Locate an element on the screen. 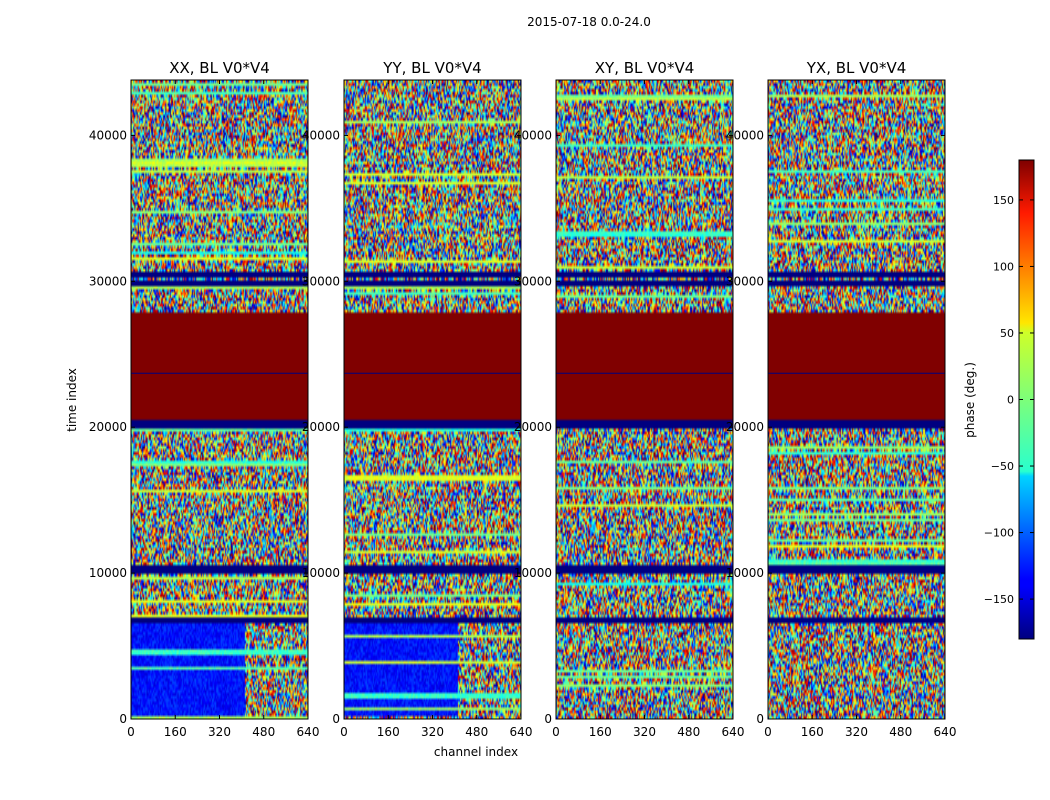 This screenshot has width=1050, height=800. panel-title: YY, BL V0*V4 is located at coordinates (431, 68).